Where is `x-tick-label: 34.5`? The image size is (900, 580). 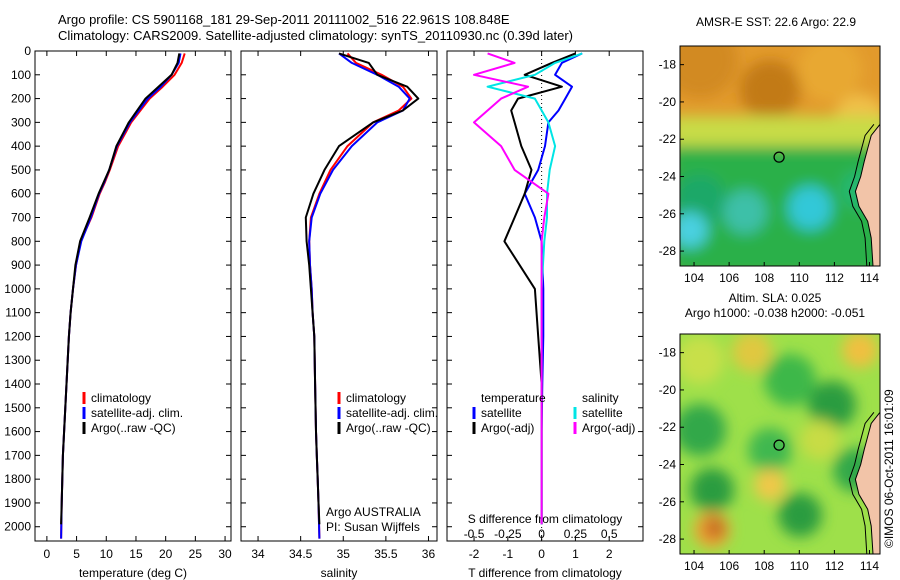 x-tick-label: 34.5 is located at coordinates (301, 554).